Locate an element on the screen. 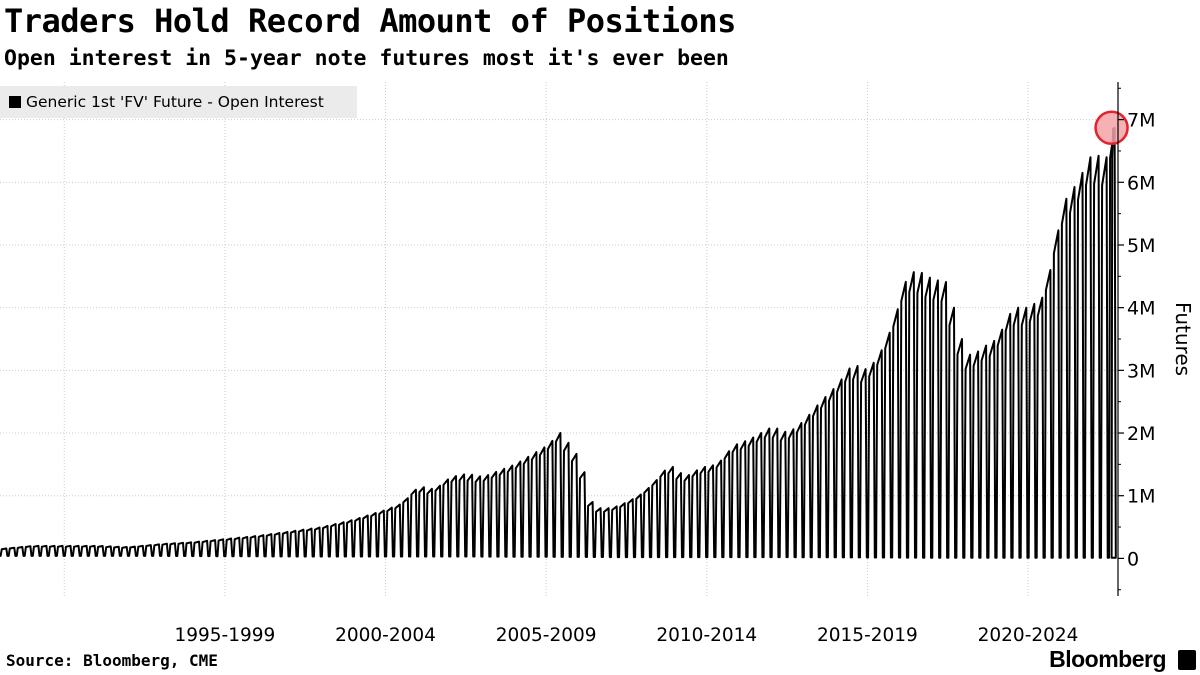 This screenshot has width=1200, height=675. x-tick-label: 2015-2019 is located at coordinates (867, 635).